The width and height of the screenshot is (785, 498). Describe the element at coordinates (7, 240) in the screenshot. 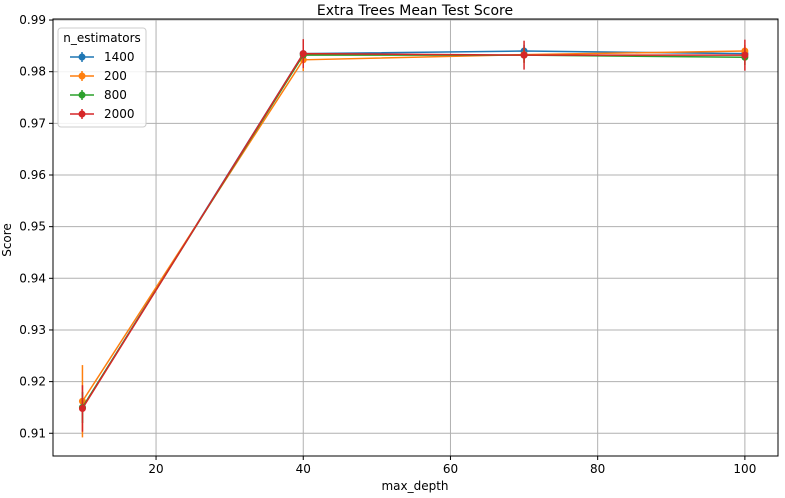

I see `y-axis-title: Score` at that location.